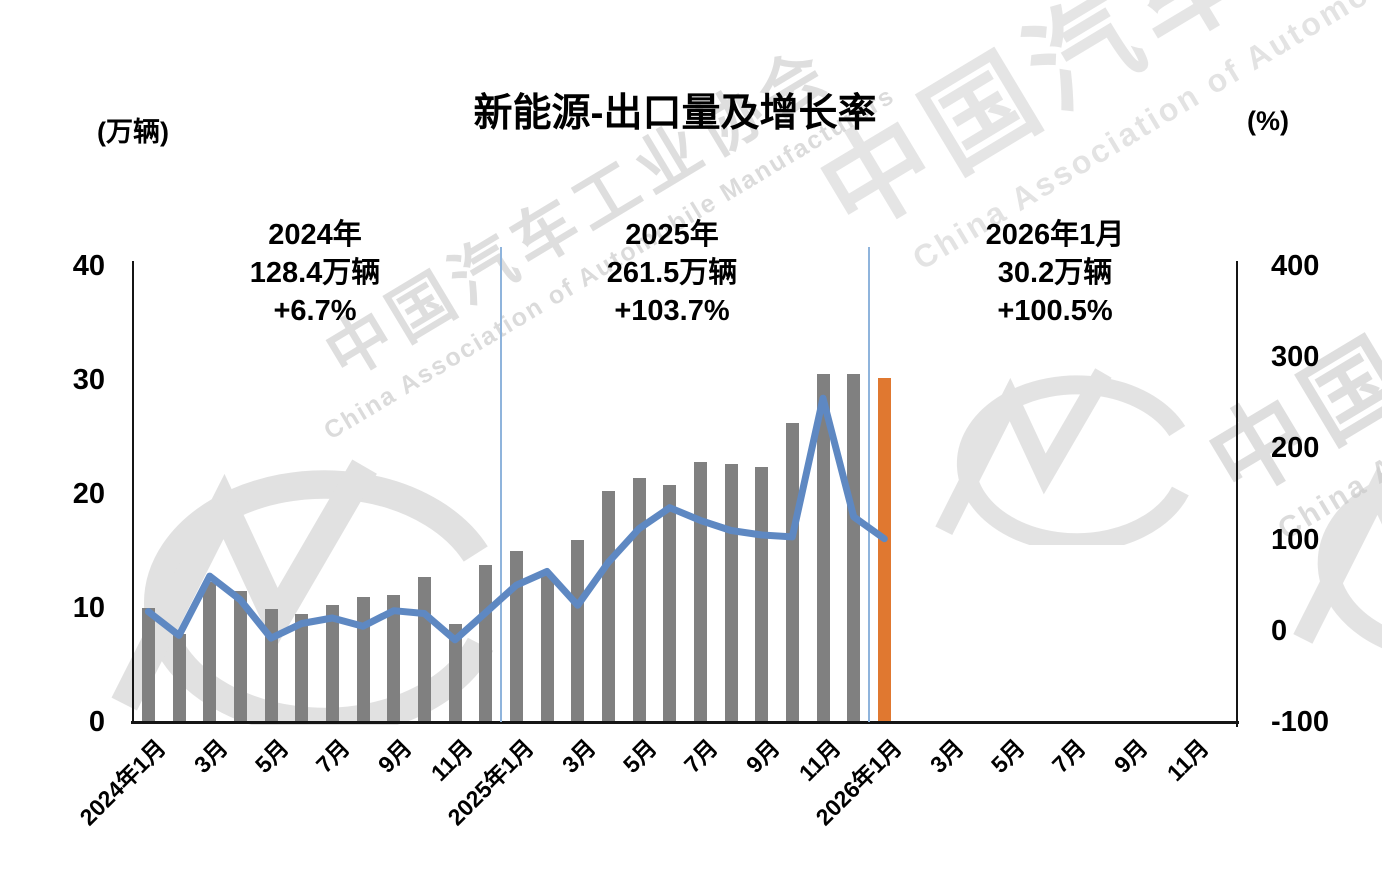 Image resolution: width=1382 pixels, height=874 pixels. What do you see at coordinates (315, 311) in the screenshot?
I see `annotation-growth: +6.7%` at bounding box center [315, 311].